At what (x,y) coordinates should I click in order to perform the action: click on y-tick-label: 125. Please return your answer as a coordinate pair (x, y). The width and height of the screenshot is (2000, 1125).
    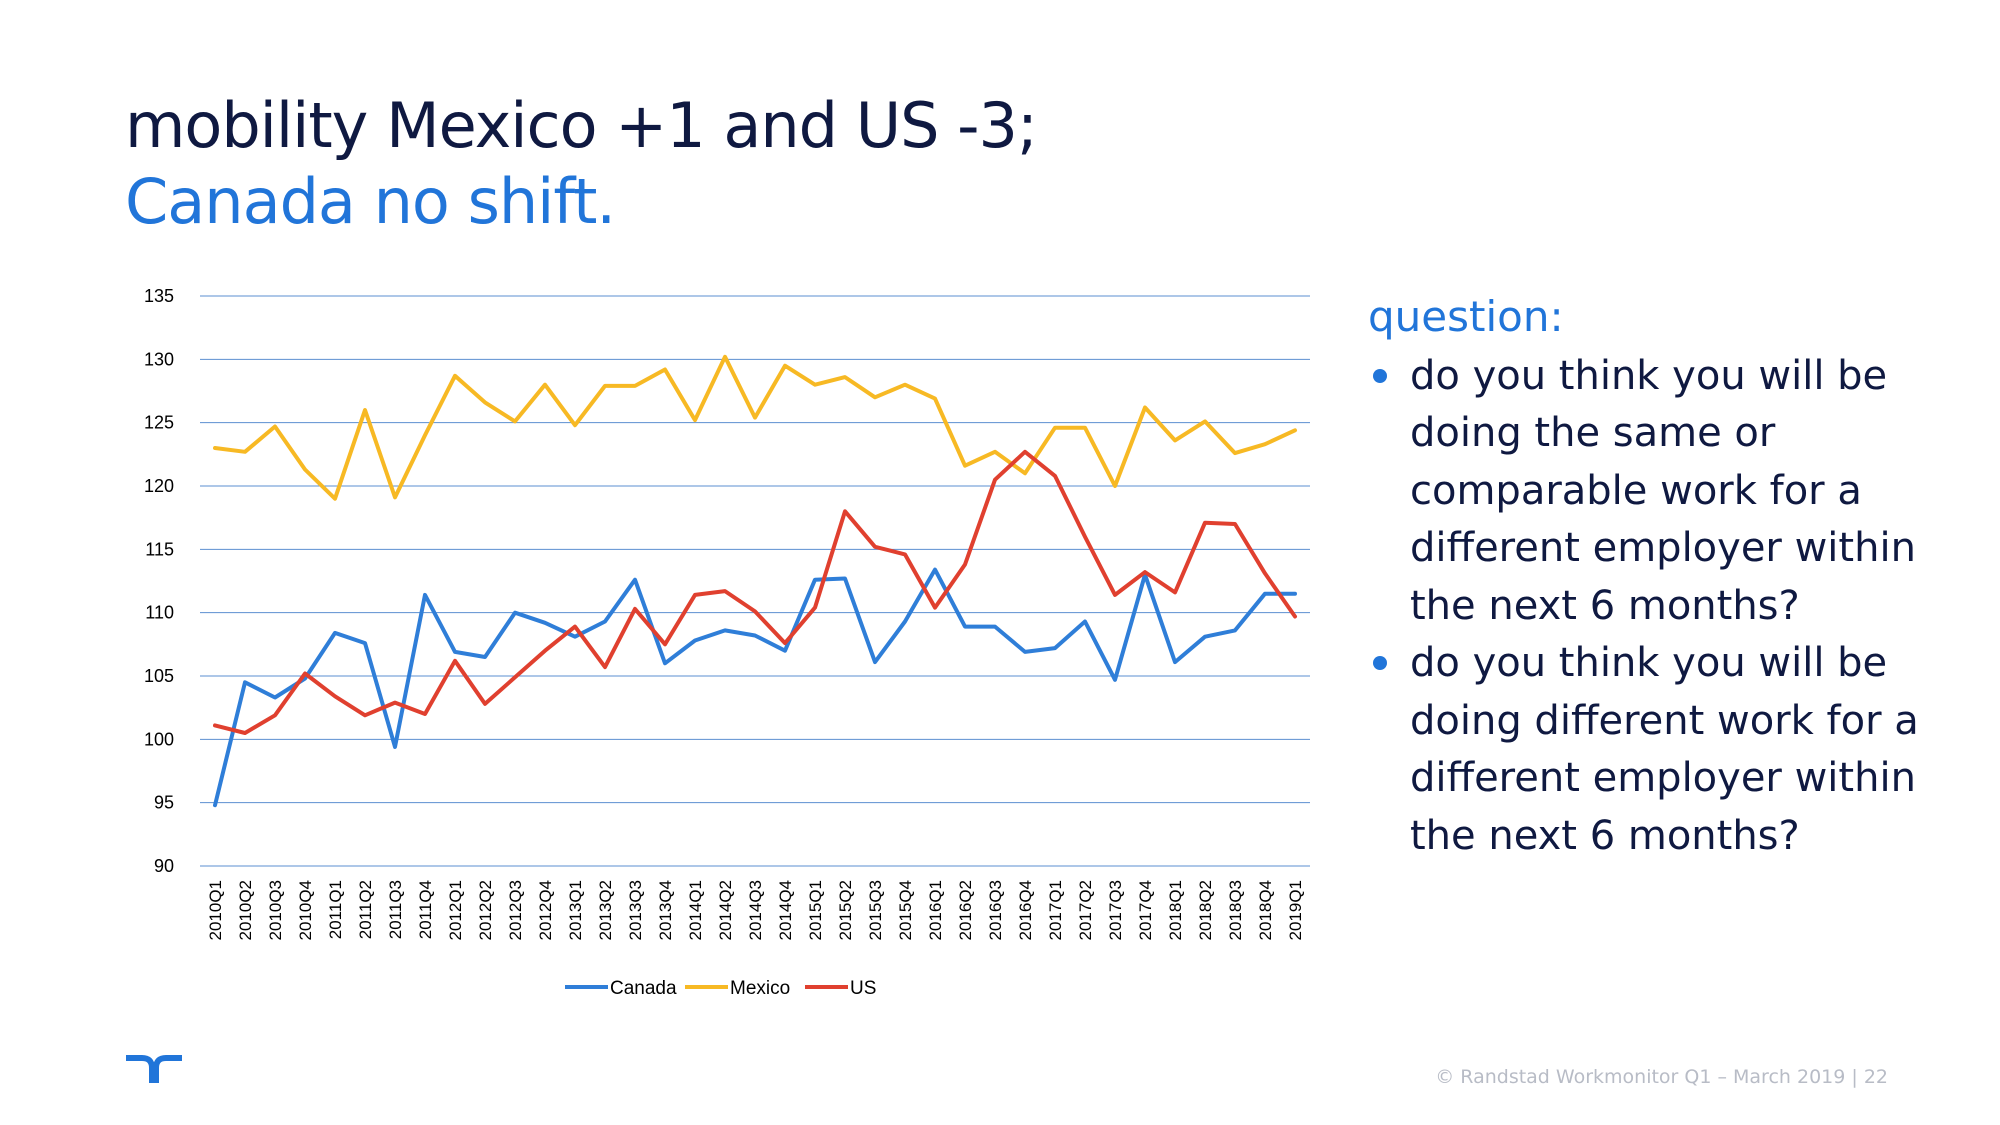
    Looking at the image, I should click on (159, 423).